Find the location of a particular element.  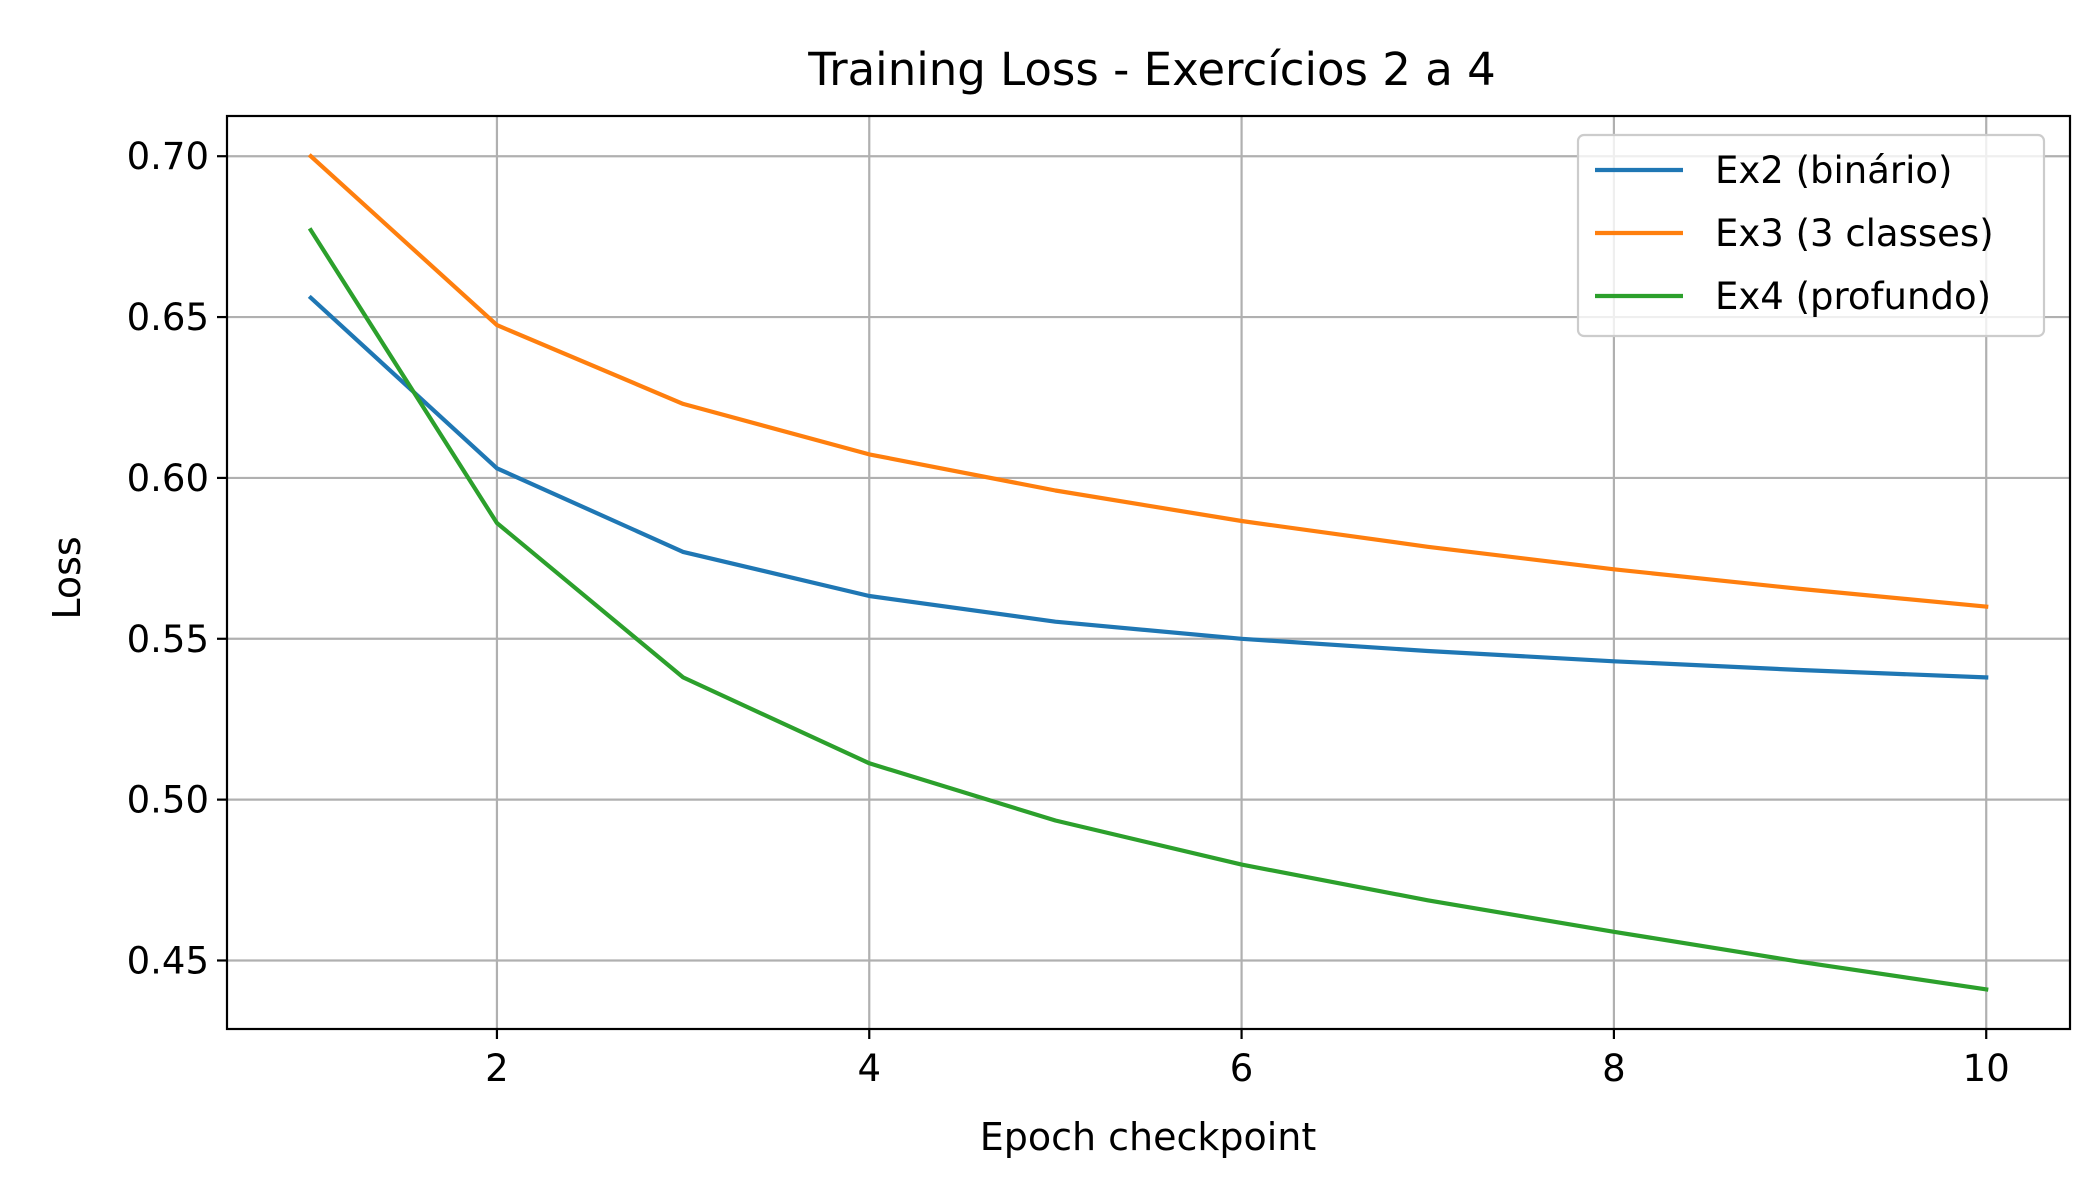

y-axis-label: Loss is located at coordinates (67, 577).